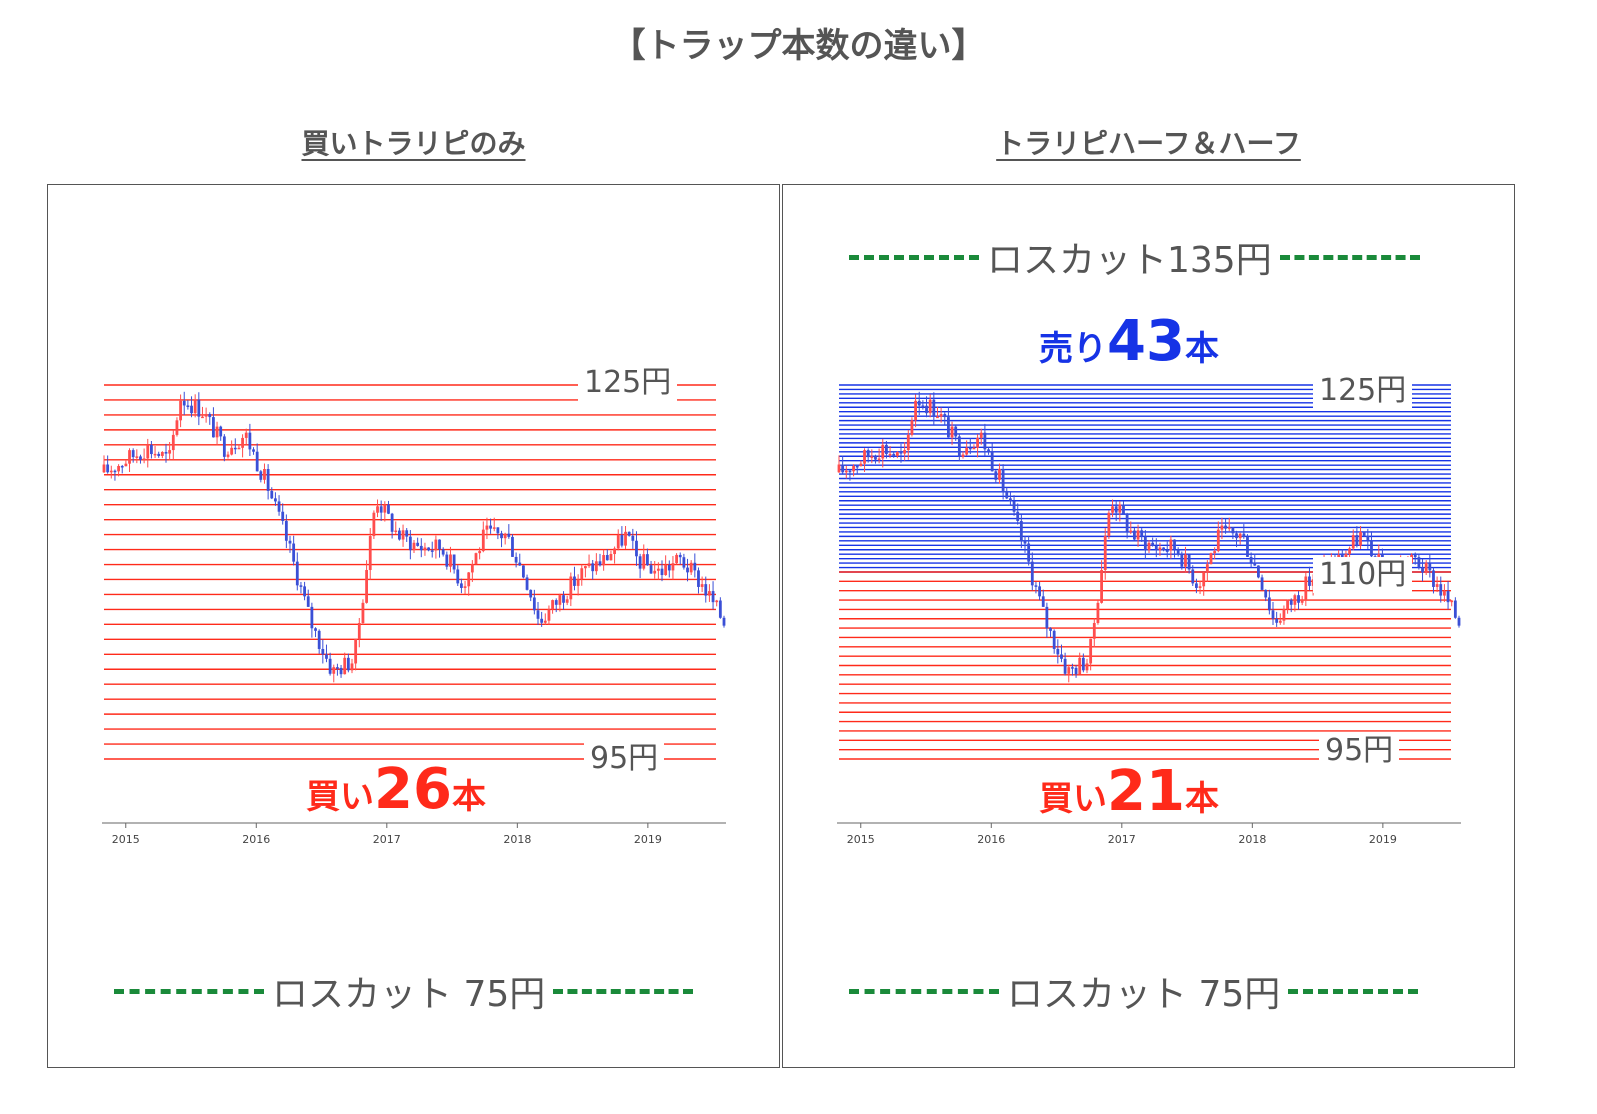 The width and height of the screenshot is (1597, 1114). What do you see at coordinates (1363, 575) in the screenshot?
I see `right-label-110: 110円` at bounding box center [1363, 575].